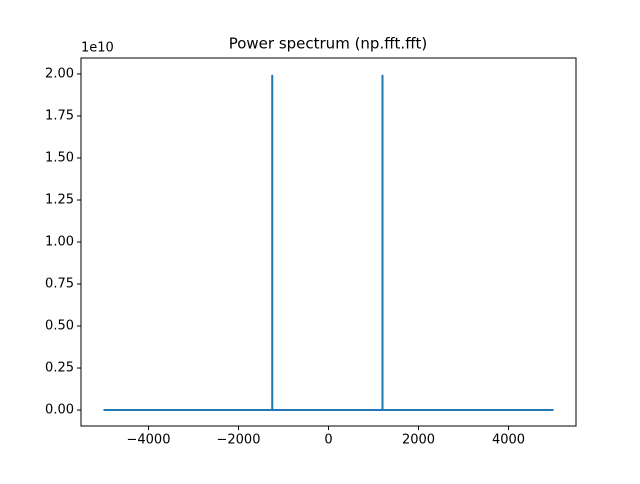  Describe the element at coordinates (59, 410) in the screenshot. I see `y-tick-label: 0.00` at that location.